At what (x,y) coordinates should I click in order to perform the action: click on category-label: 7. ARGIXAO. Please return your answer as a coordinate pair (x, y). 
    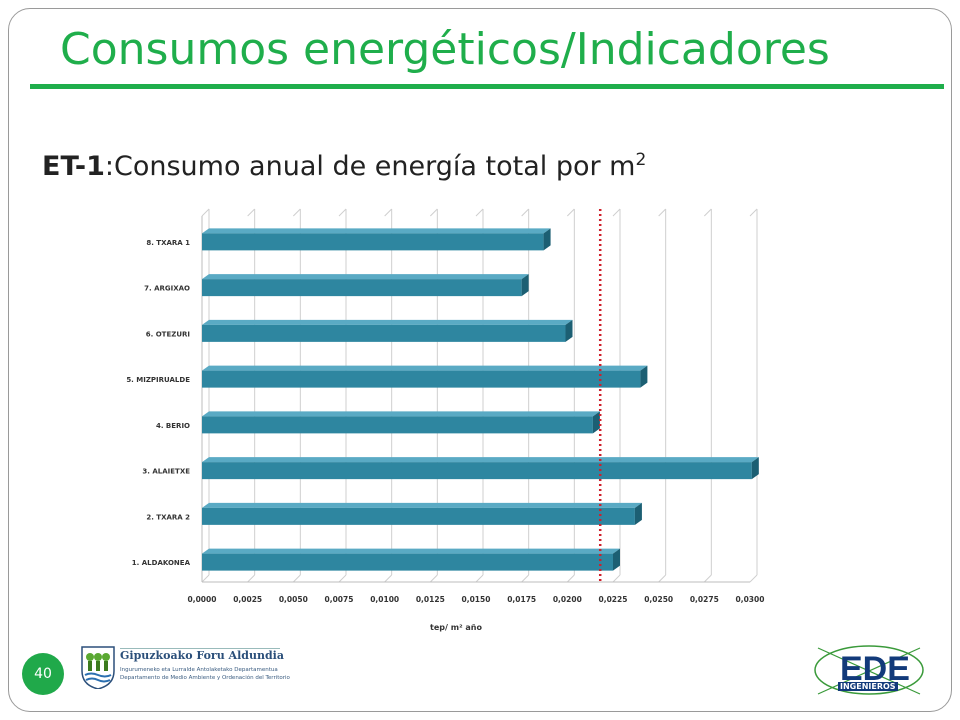
    Looking at the image, I should click on (167, 289).